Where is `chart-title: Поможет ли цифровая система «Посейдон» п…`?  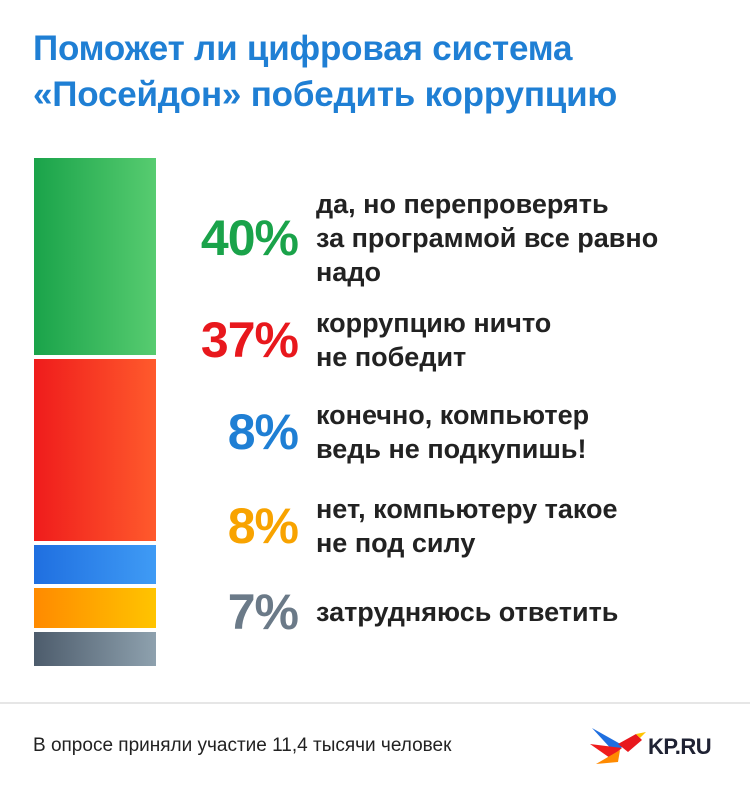 chart-title: Поможет ли цифровая система «Посейдон» п… is located at coordinates (383, 72).